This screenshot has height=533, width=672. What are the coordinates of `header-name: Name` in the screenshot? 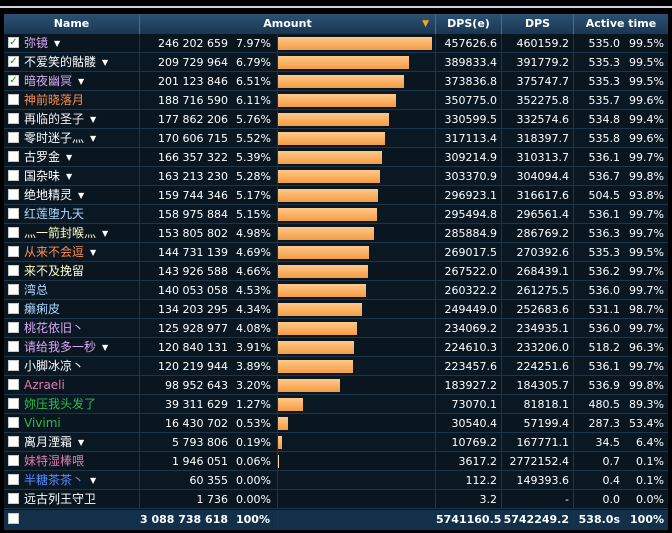 It's located at (72, 24).